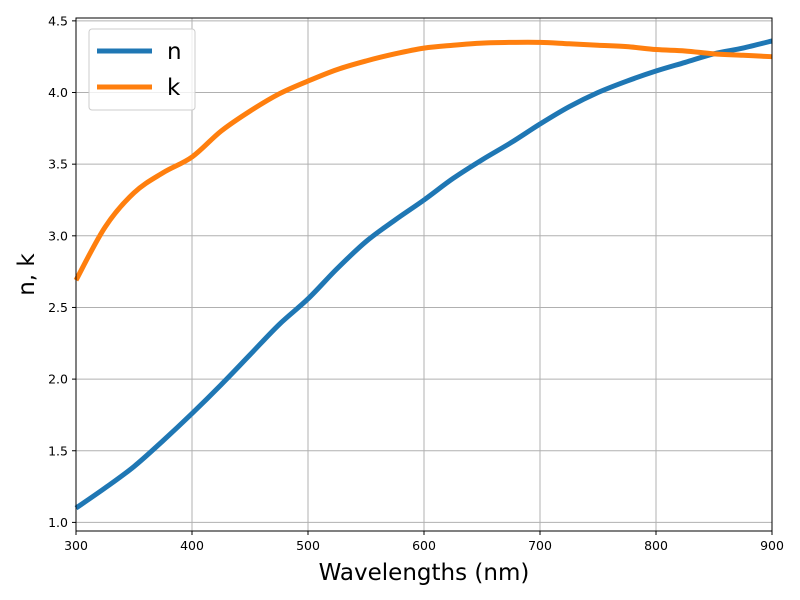 The height and width of the screenshot is (600, 800). I want to click on y-tick-label: 4.0, so click(58, 92).